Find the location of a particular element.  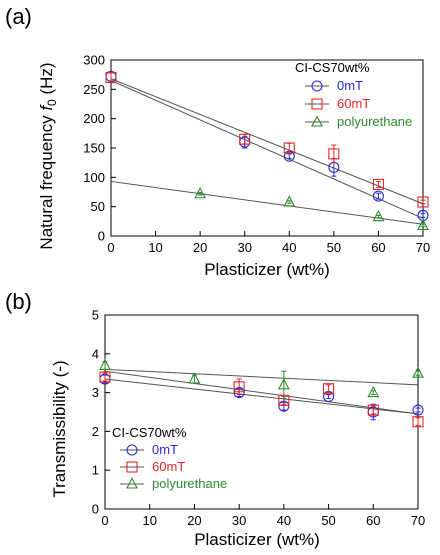

y-axis-title-a-main: Natural frequency is located at coordinates (46, 180).